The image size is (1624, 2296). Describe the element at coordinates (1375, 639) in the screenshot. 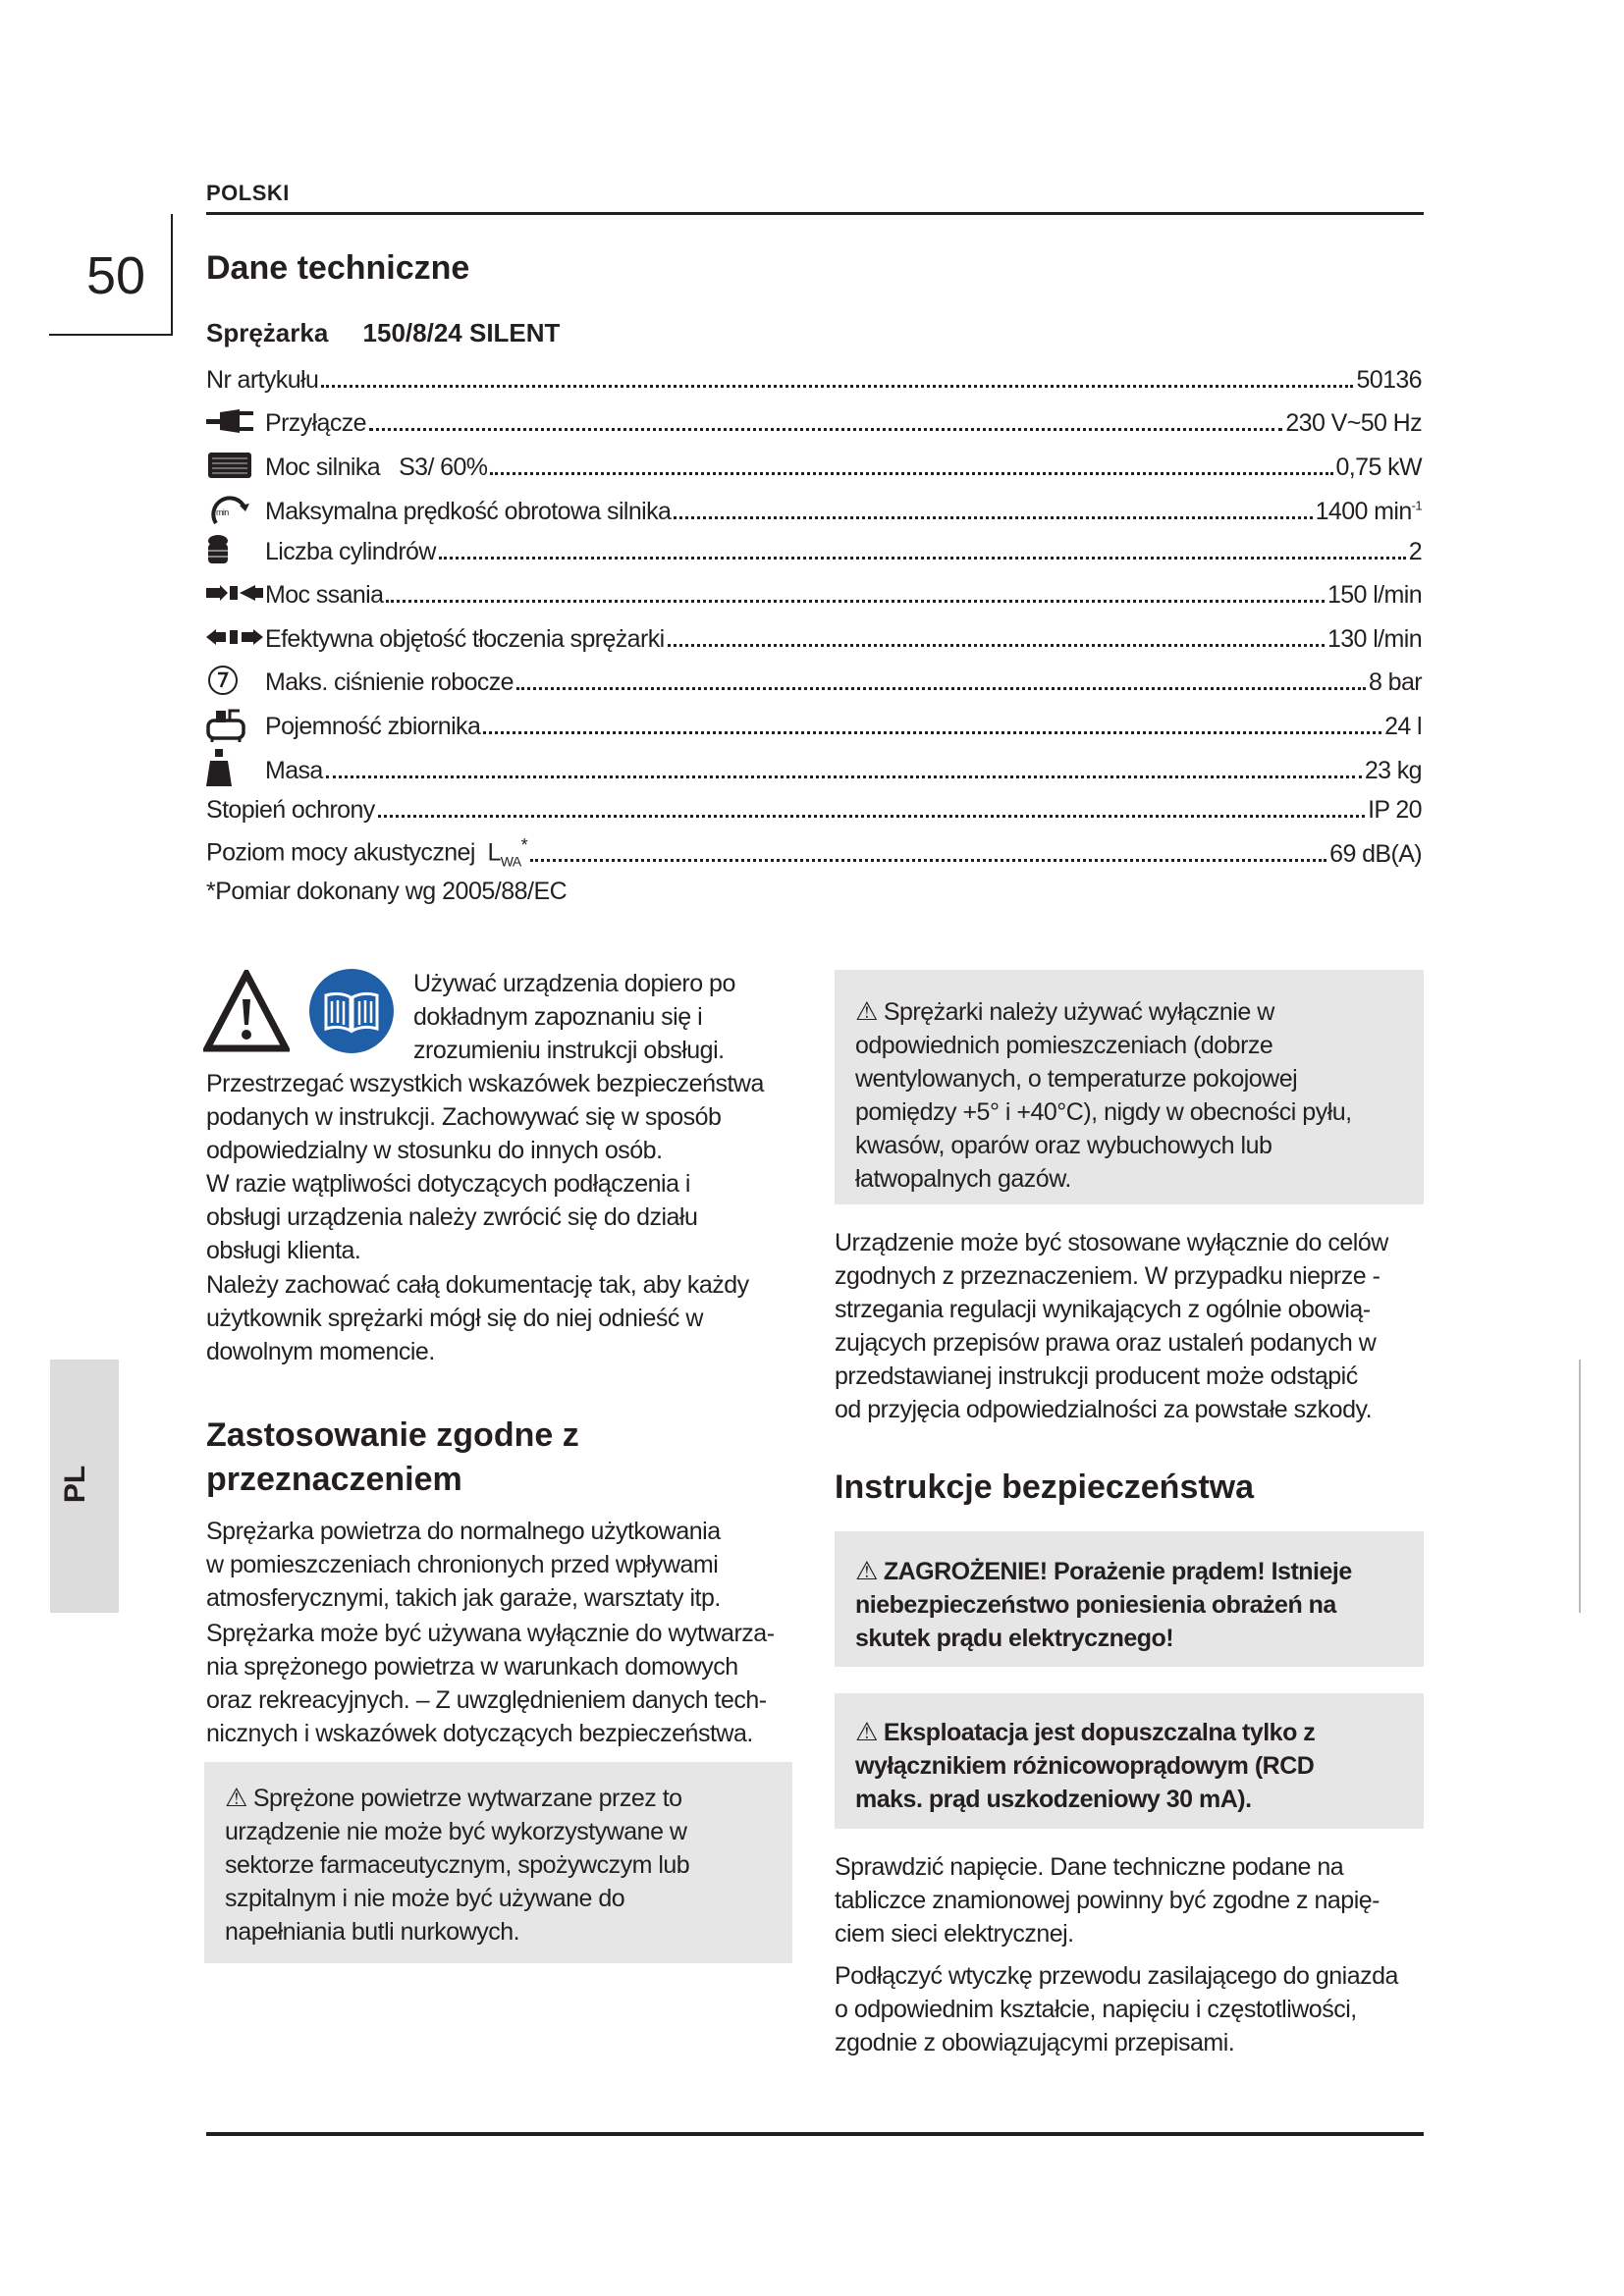

I see `spec-value: 130 l/min` at that location.